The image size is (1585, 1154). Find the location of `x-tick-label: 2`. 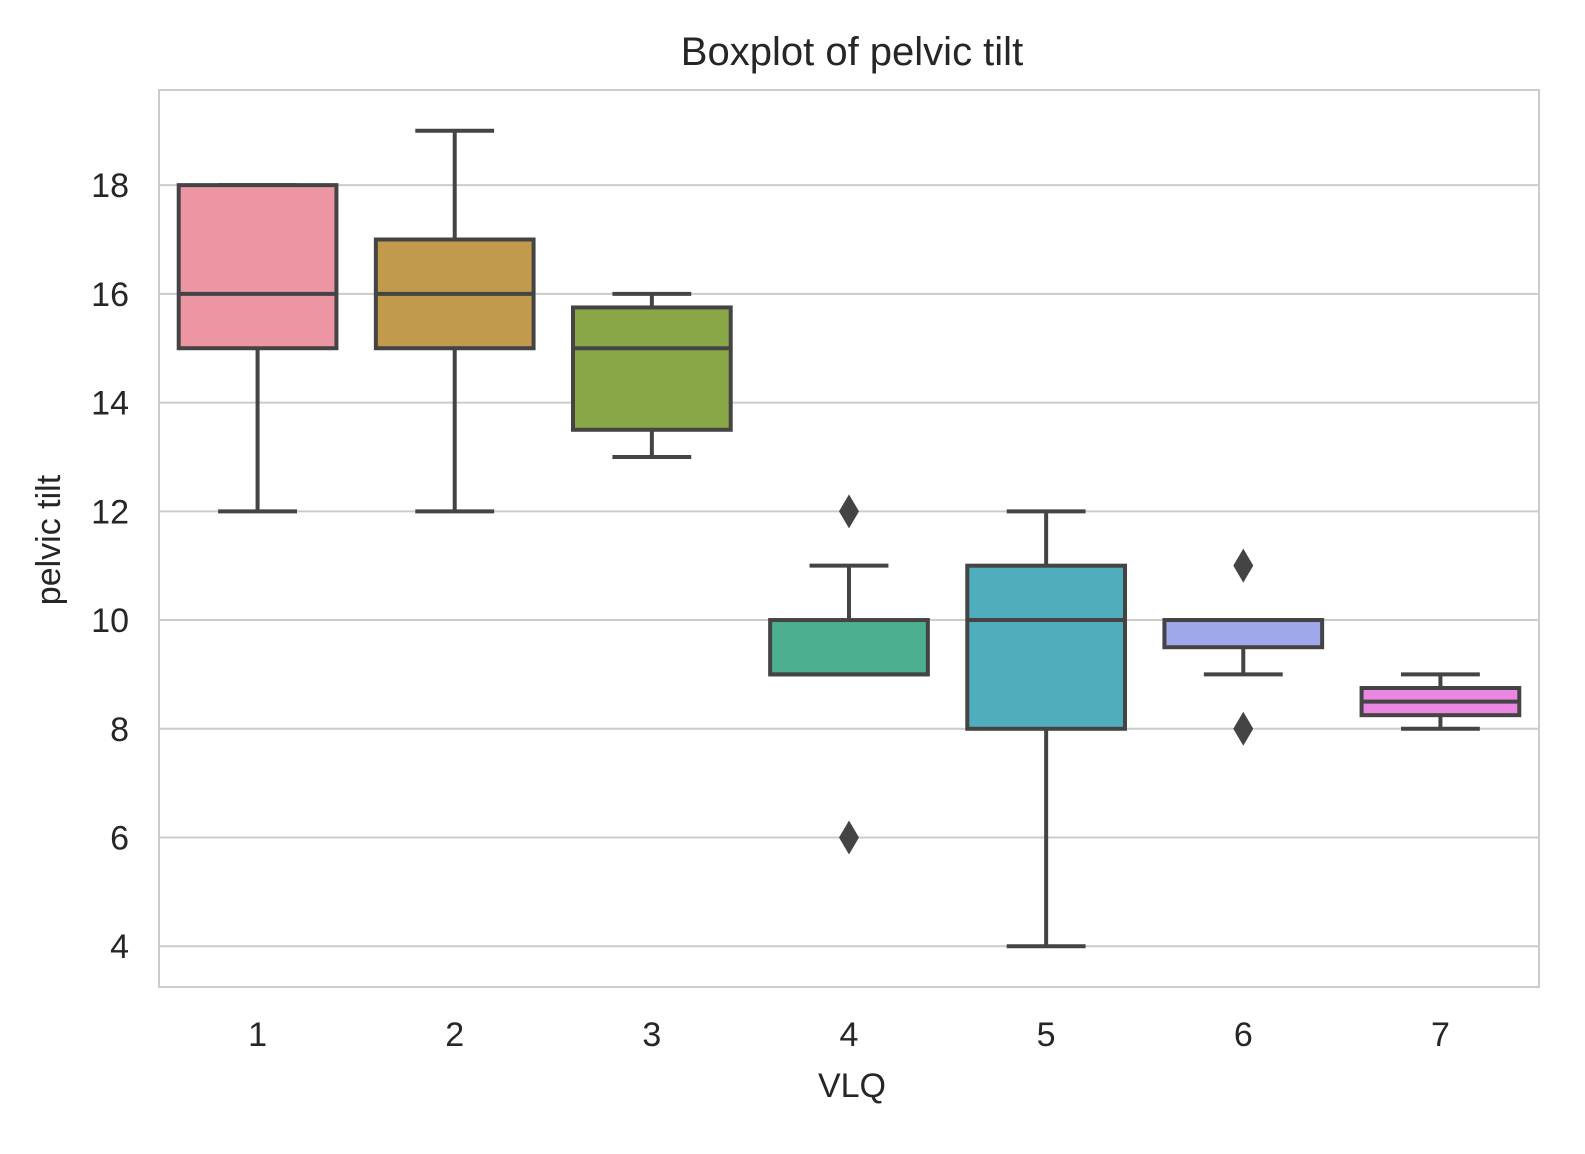

x-tick-label: 2 is located at coordinates (454, 1035).